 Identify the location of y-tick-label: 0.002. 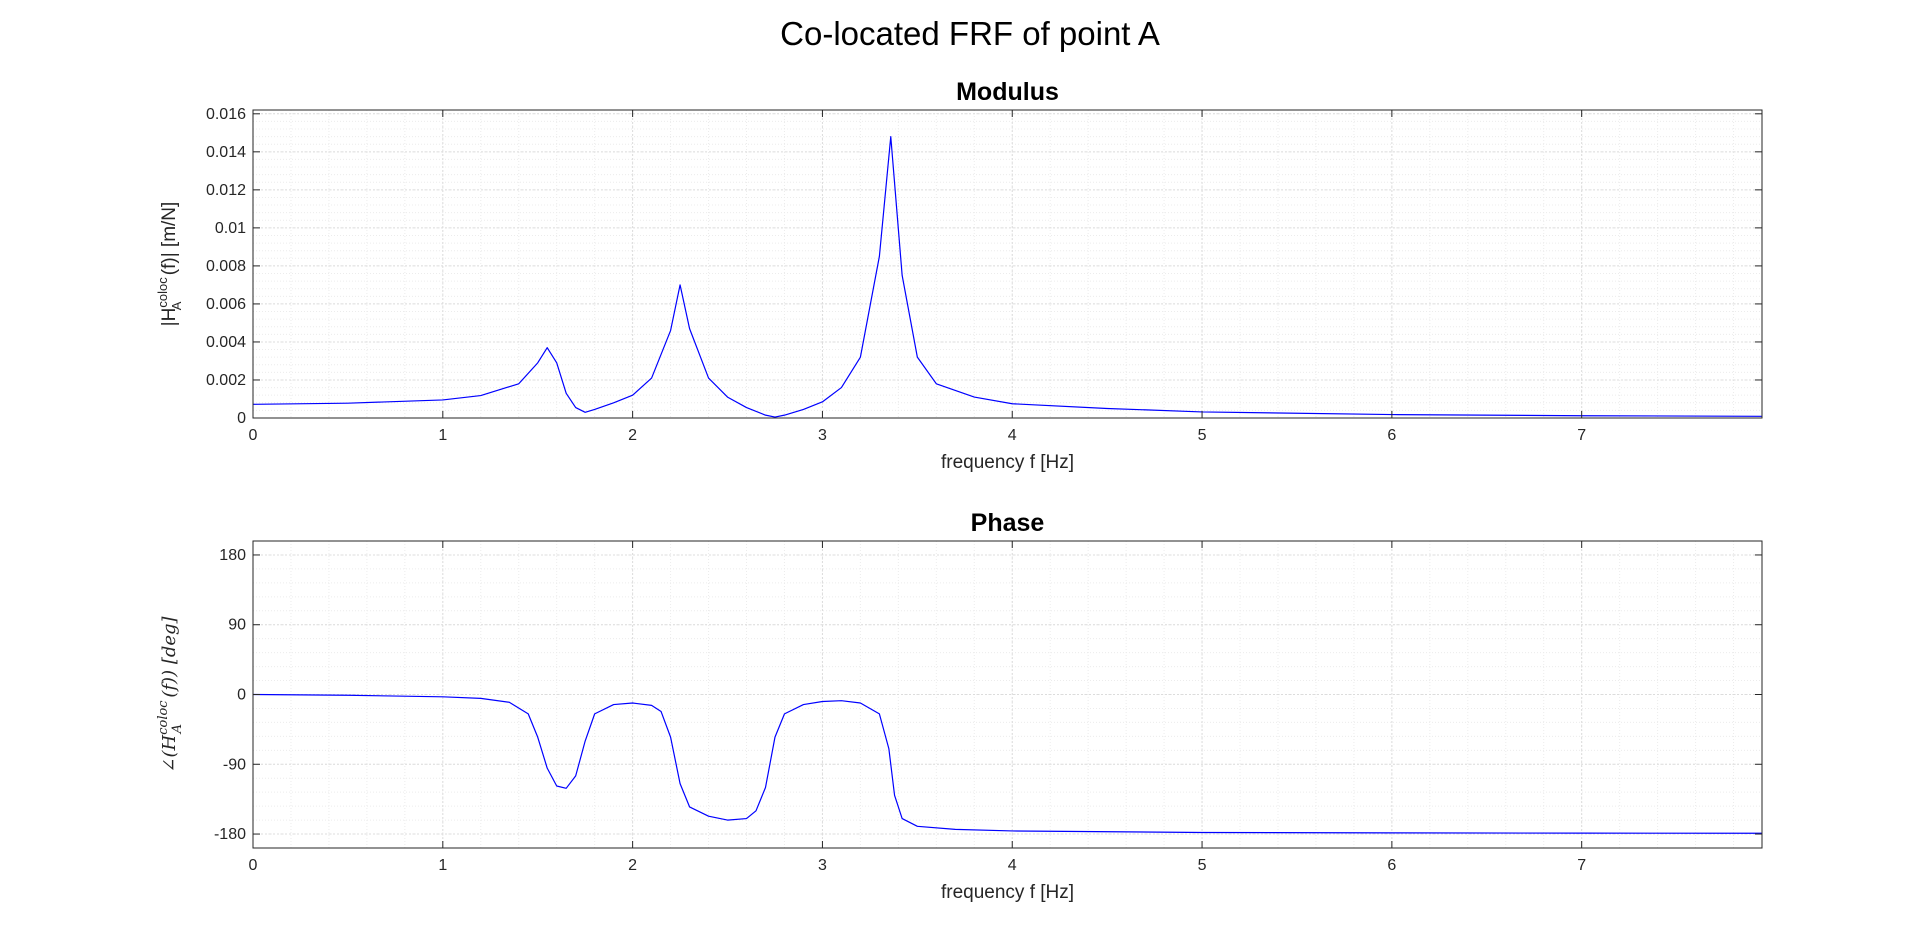
(226, 380).